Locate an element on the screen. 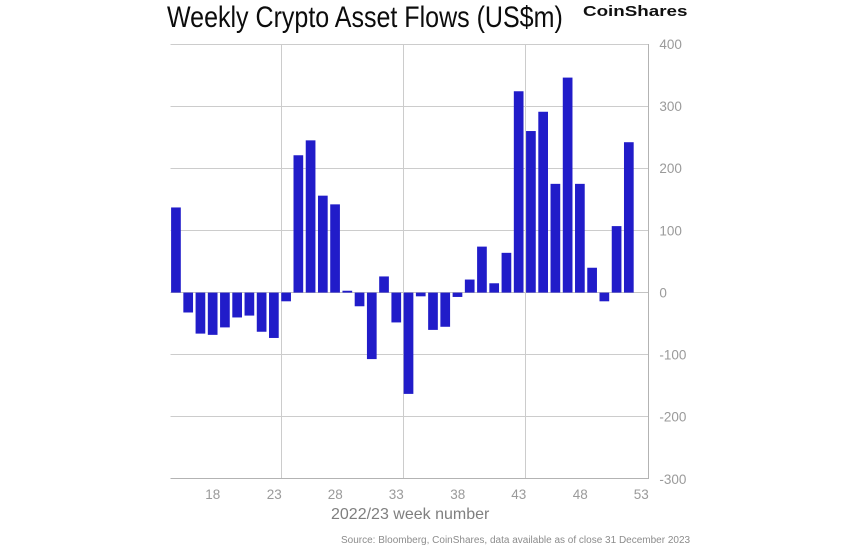  svg-text: 43 is located at coordinates (518, 494).